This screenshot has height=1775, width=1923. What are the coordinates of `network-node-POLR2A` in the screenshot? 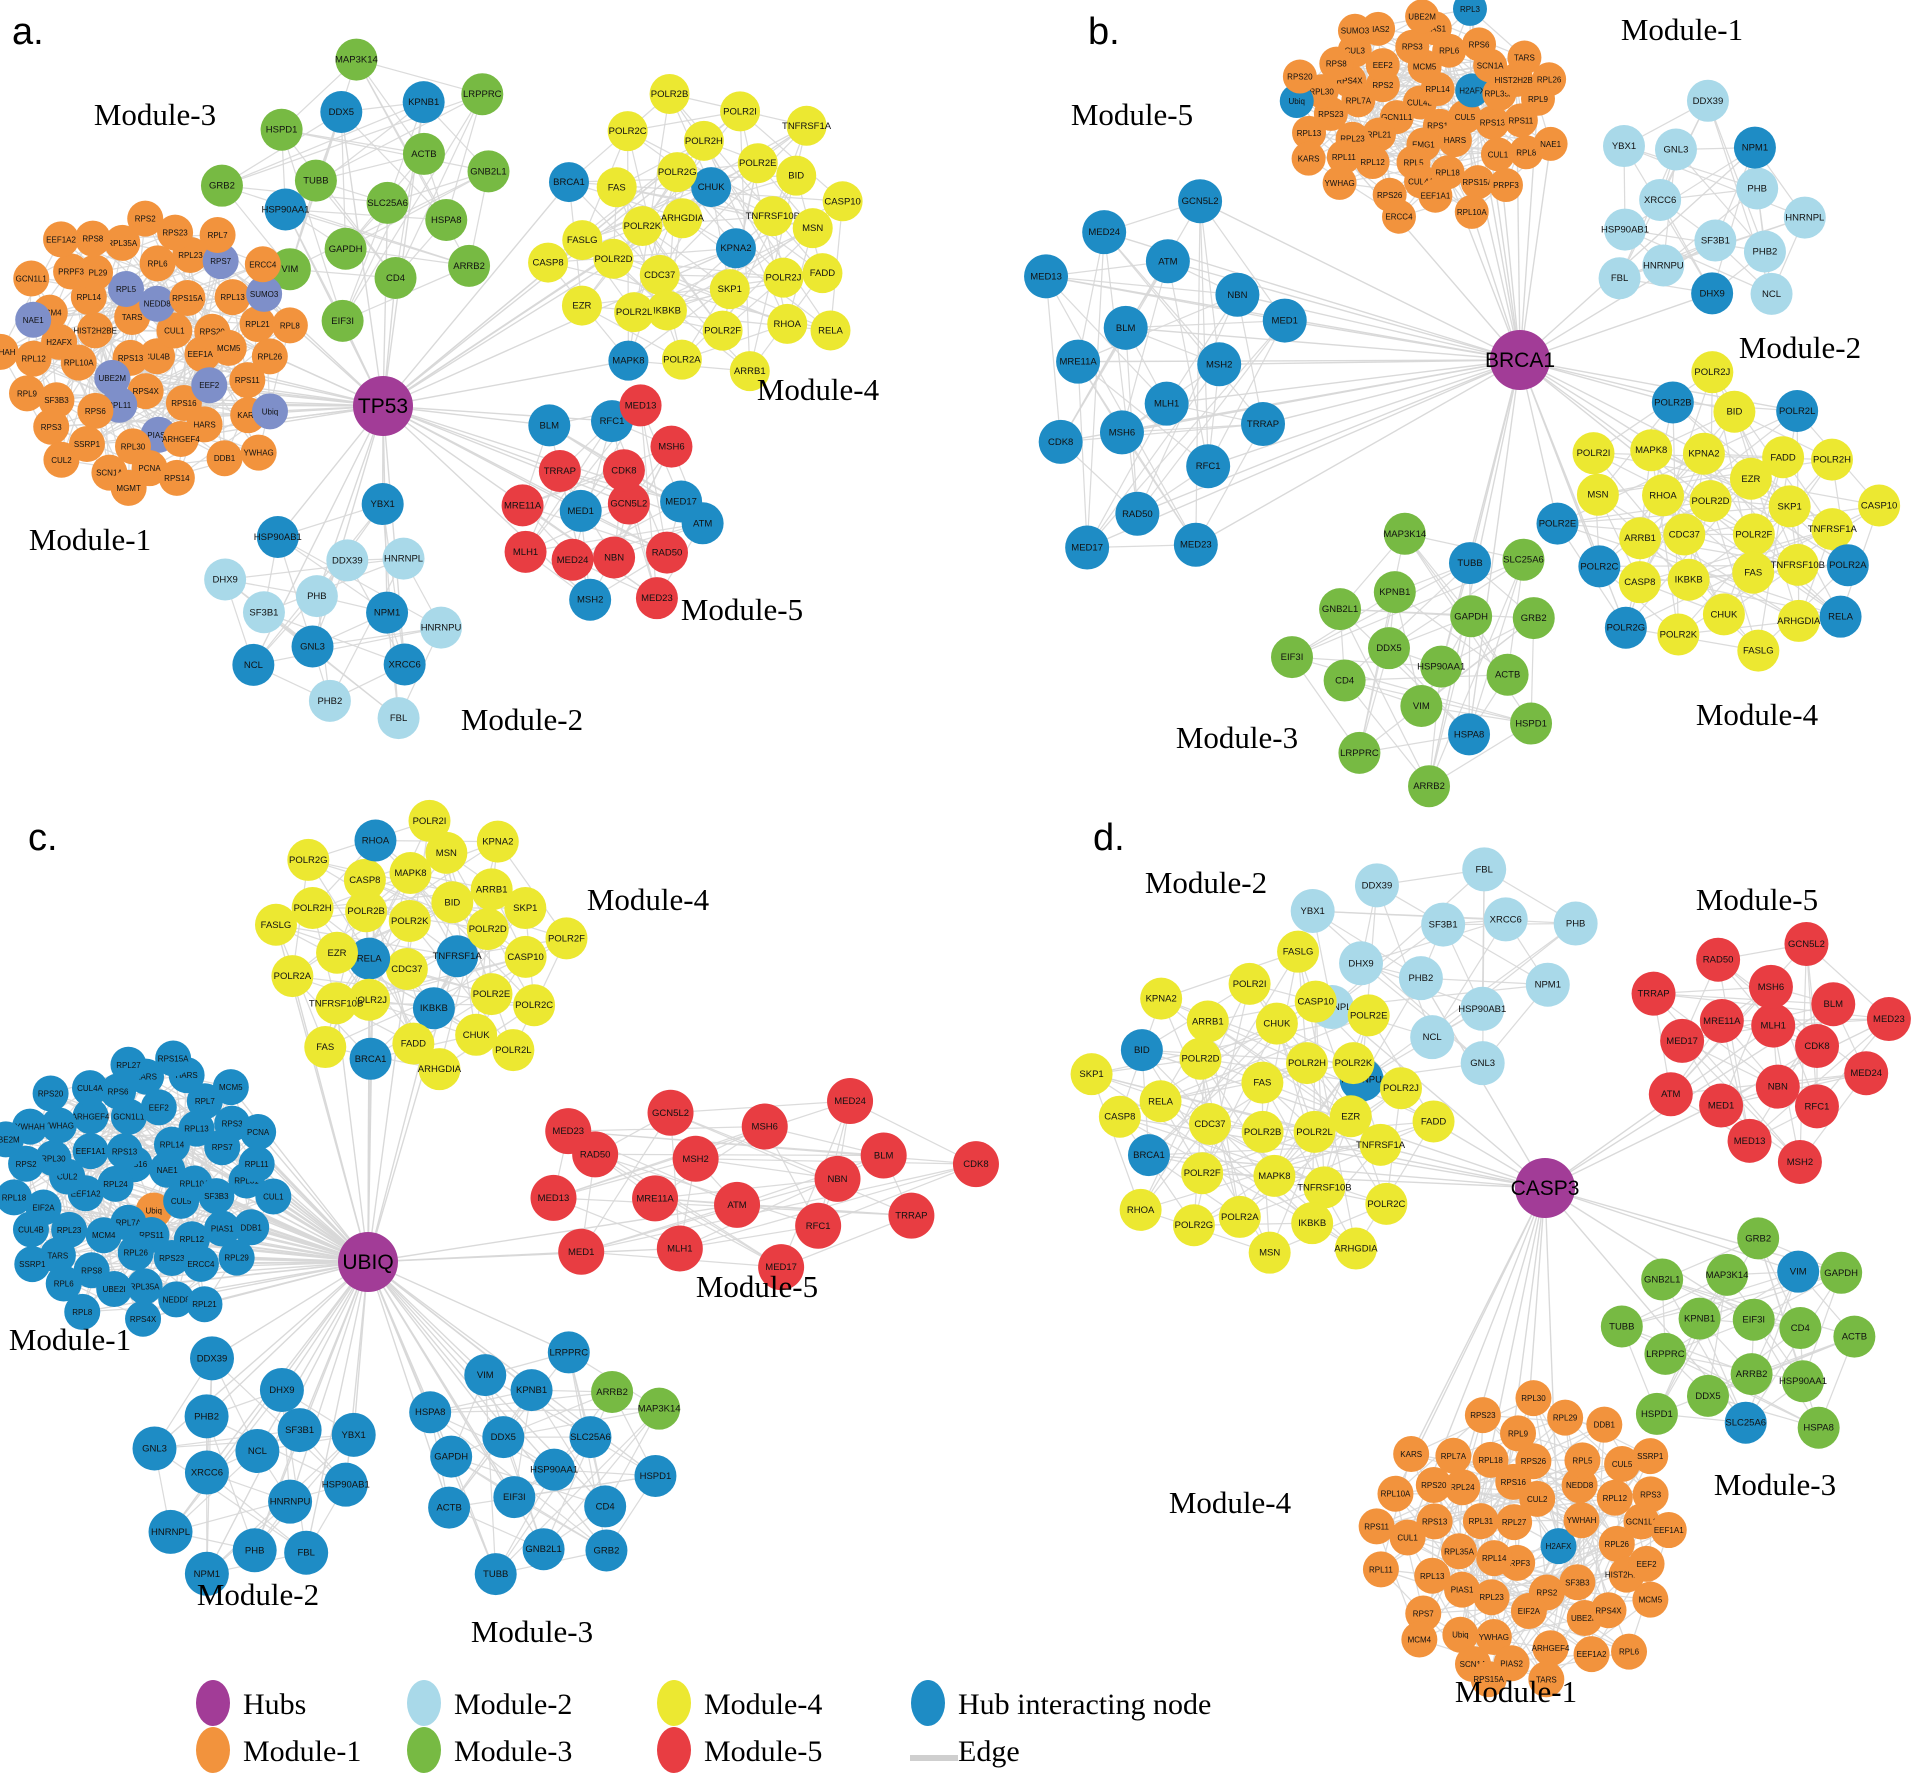 It's located at (1847, 565).